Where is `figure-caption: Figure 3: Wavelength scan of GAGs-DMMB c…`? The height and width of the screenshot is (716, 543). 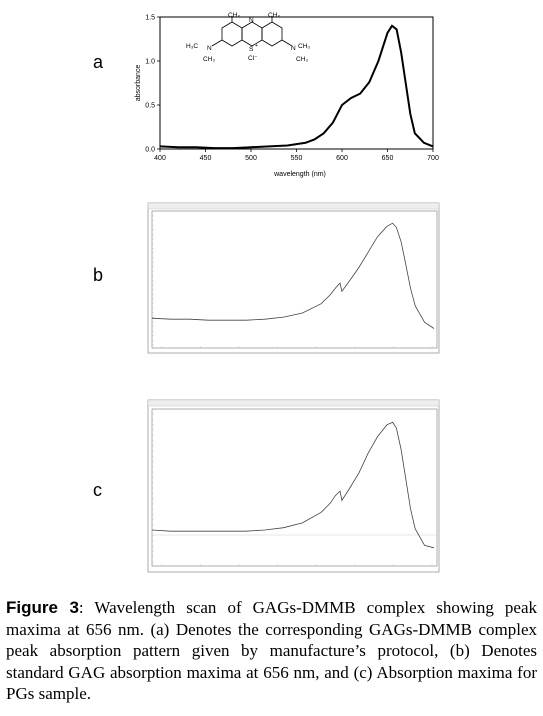 figure-caption: Figure 3: Wavelength scan of GAGs-DMMB c… is located at coordinates (271, 651).